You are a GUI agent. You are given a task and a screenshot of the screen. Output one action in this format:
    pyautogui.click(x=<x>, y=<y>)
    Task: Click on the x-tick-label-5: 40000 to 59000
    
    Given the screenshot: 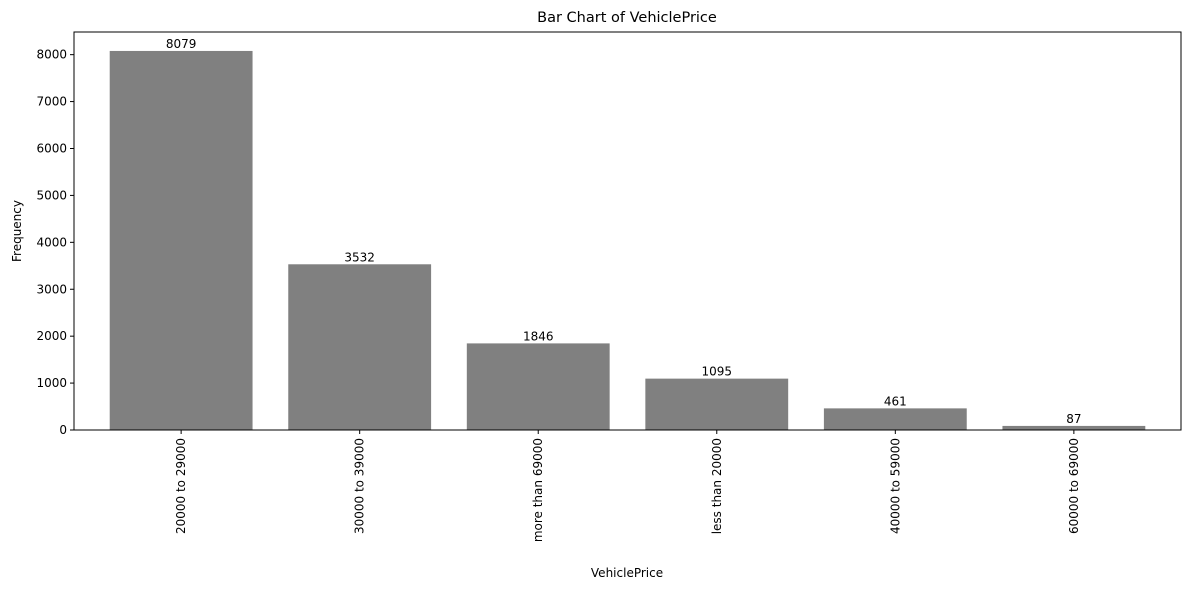 What is the action you would take?
    pyautogui.click(x=895, y=486)
    